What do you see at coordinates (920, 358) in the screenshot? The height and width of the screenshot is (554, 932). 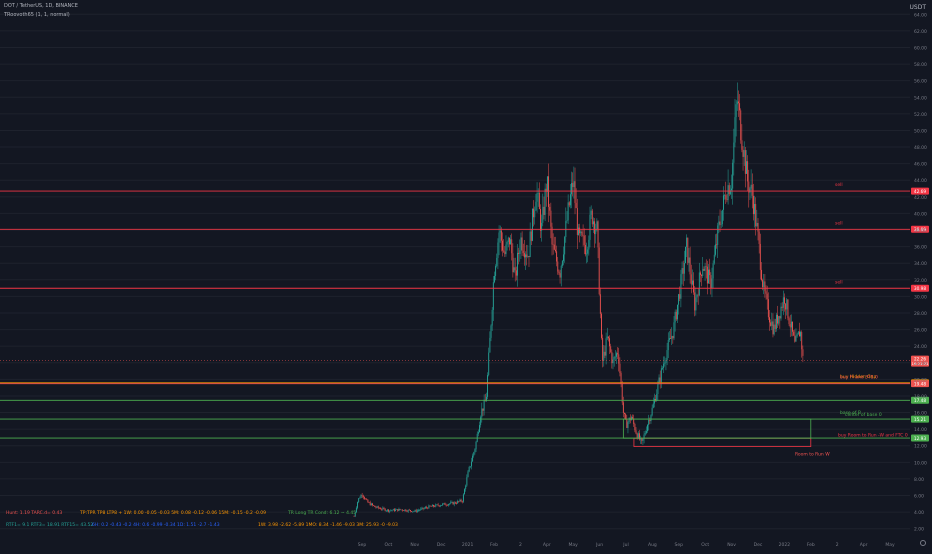 I see `current-price-text: 22.26` at bounding box center [920, 358].